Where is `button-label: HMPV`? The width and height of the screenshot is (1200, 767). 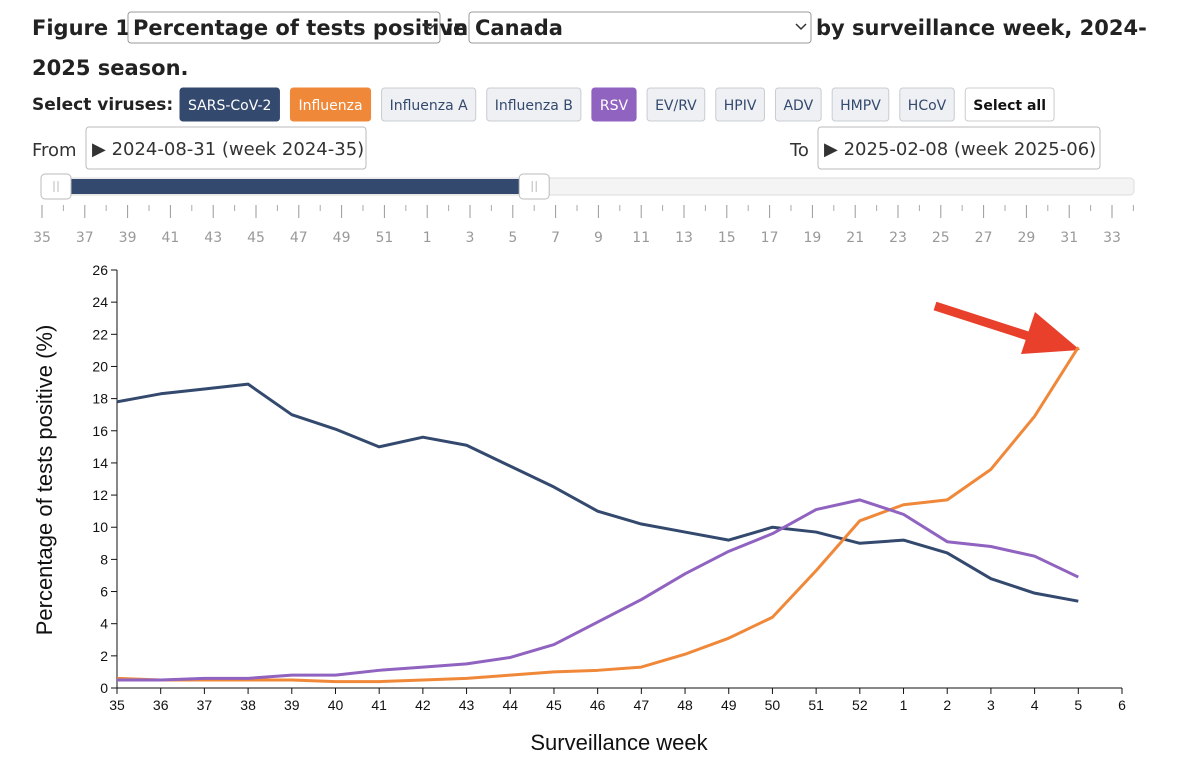 button-label: HMPV is located at coordinates (860, 106).